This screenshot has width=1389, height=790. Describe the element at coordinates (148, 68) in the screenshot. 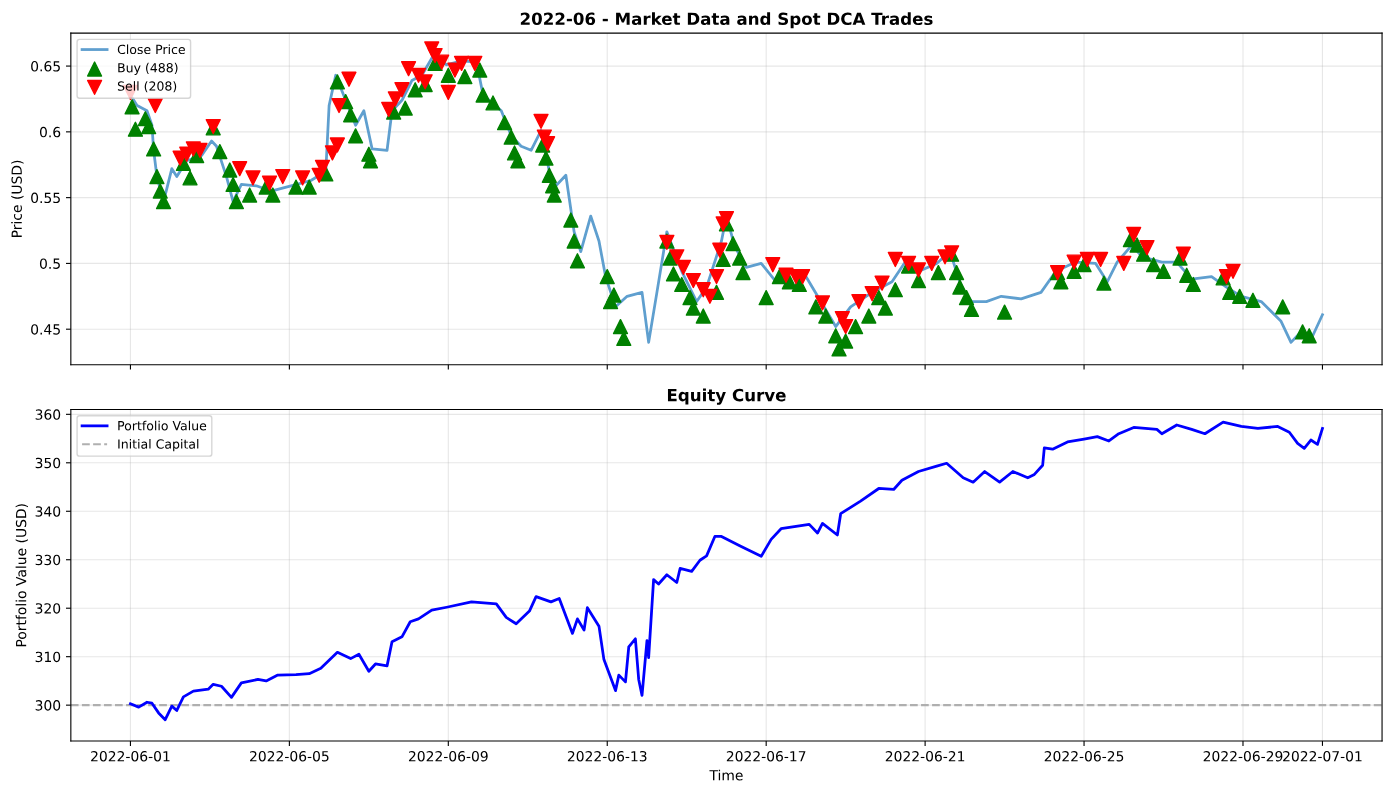

I see `legend-label: Buy (488)` at that location.